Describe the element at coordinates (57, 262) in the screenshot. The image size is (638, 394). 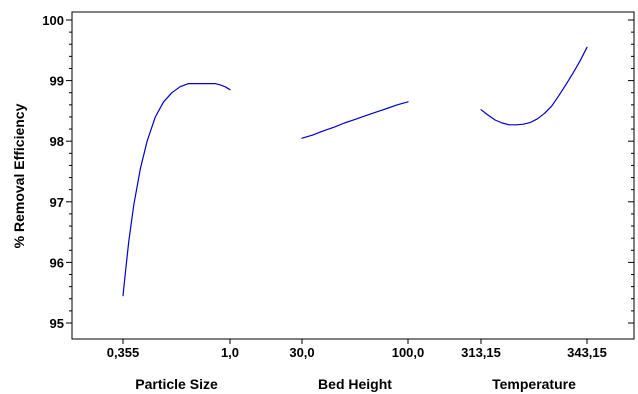
I see `y-tick-label-96: 96` at that location.